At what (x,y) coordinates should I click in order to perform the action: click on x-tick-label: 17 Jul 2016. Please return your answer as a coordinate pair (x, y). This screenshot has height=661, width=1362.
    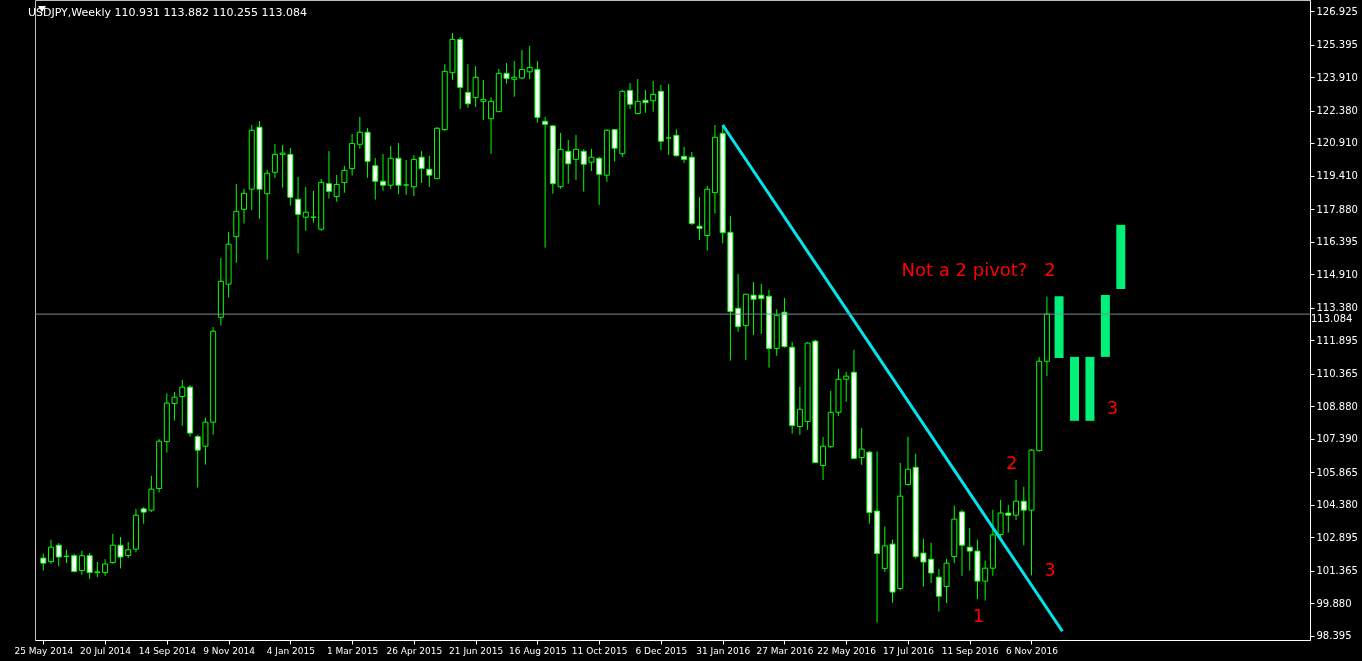
    Looking at the image, I should click on (909, 650).